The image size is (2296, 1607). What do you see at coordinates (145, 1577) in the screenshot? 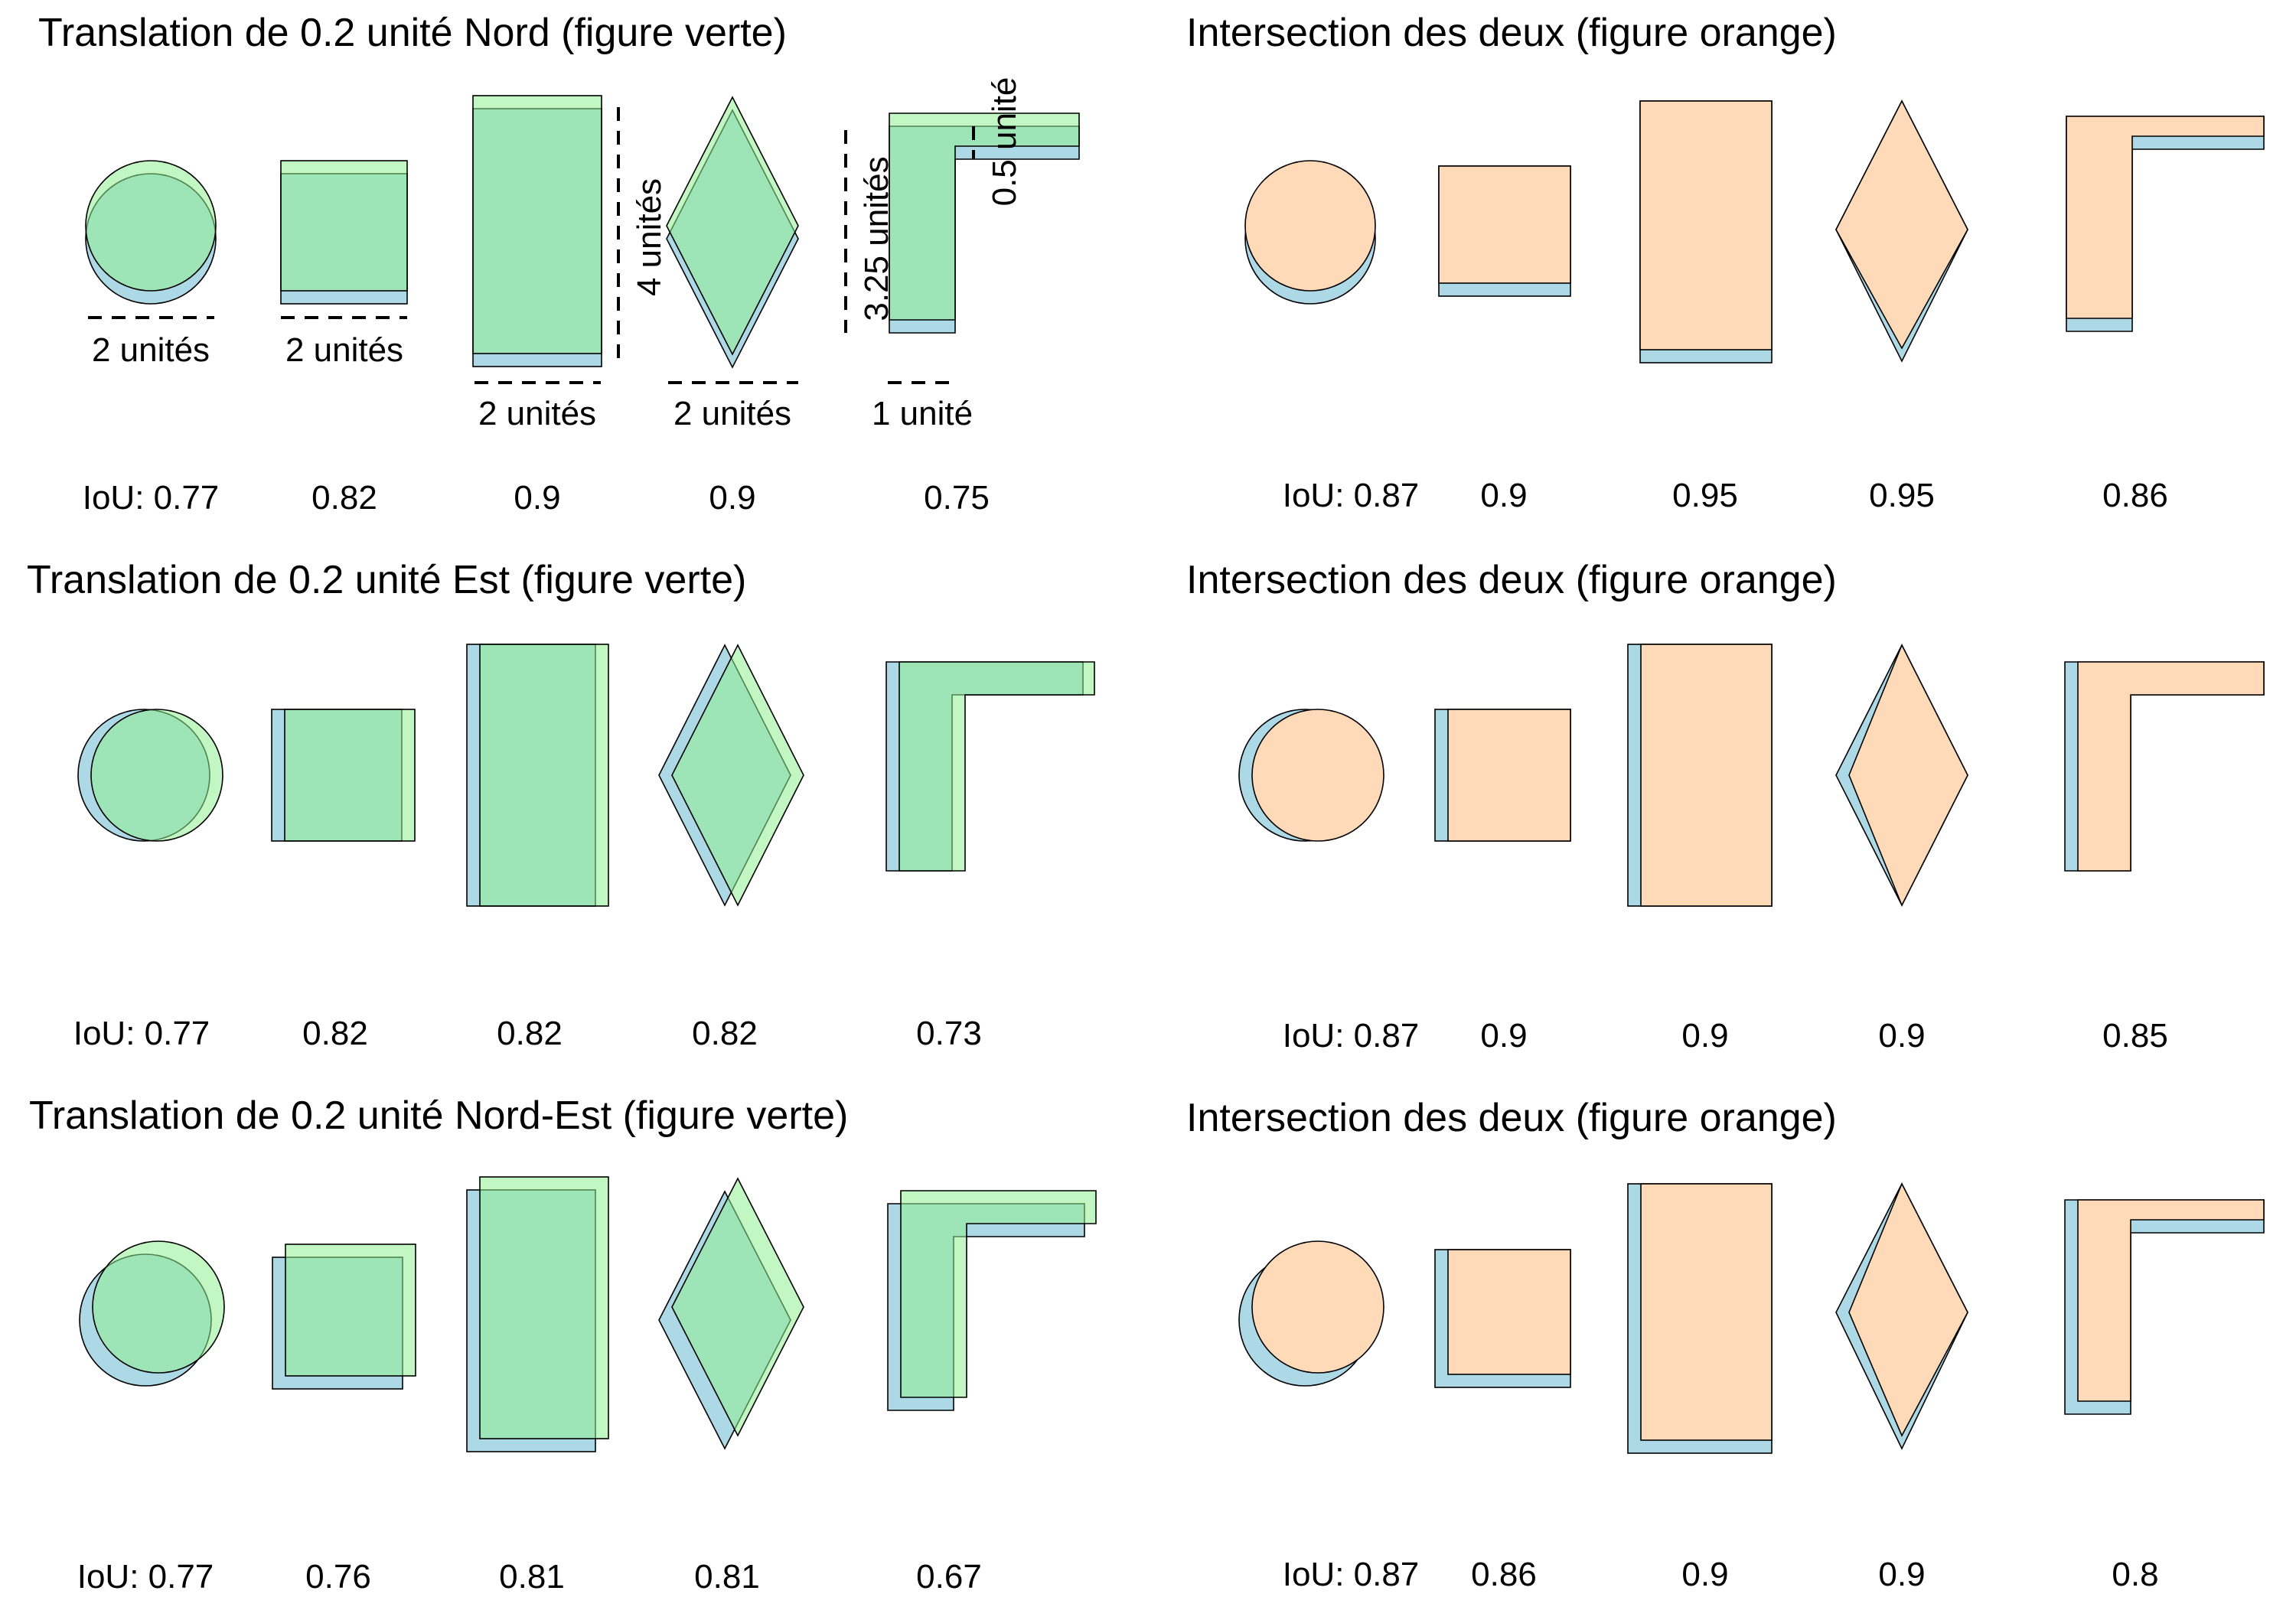
I see `row3-left-iou-circle: IoU: 0.77` at bounding box center [145, 1577].